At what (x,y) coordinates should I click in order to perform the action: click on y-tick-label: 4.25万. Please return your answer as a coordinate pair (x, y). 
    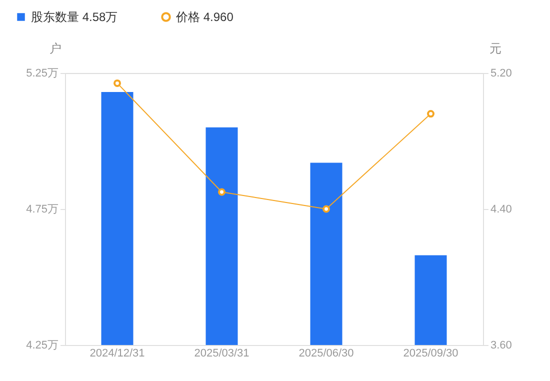
    Looking at the image, I should click on (42, 346).